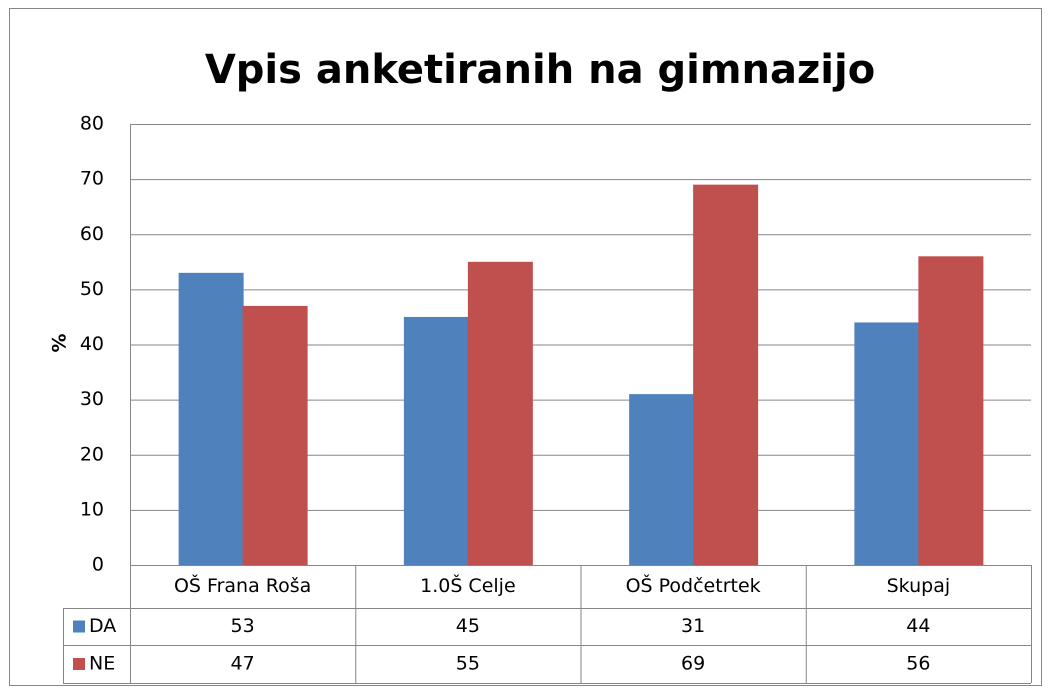 The height and width of the screenshot is (695, 1051). What do you see at coordinates (102, 664) in the screenshot?
I see `legend-label: NE` at bounding box center [102, 664].